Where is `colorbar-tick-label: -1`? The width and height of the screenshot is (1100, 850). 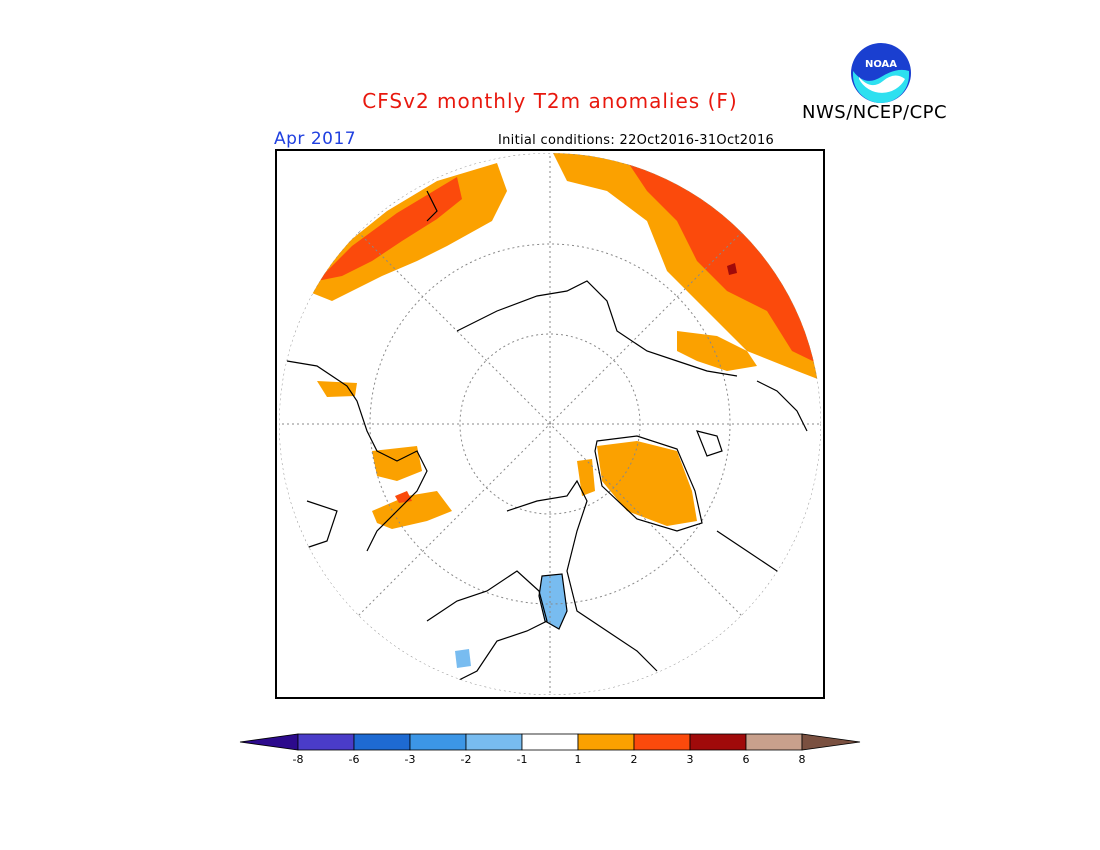
colorbar-tick-label: -1 is located at coordinates (522, 759).